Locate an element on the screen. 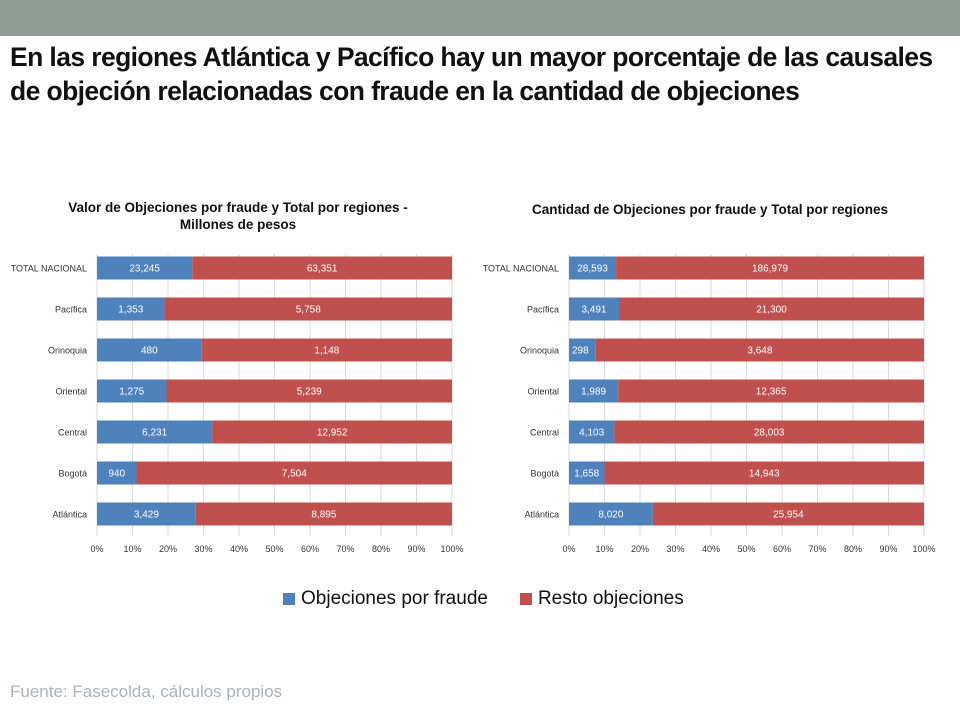  legend-label-resto: Resto objeciones is located at coordinates (610, 598).